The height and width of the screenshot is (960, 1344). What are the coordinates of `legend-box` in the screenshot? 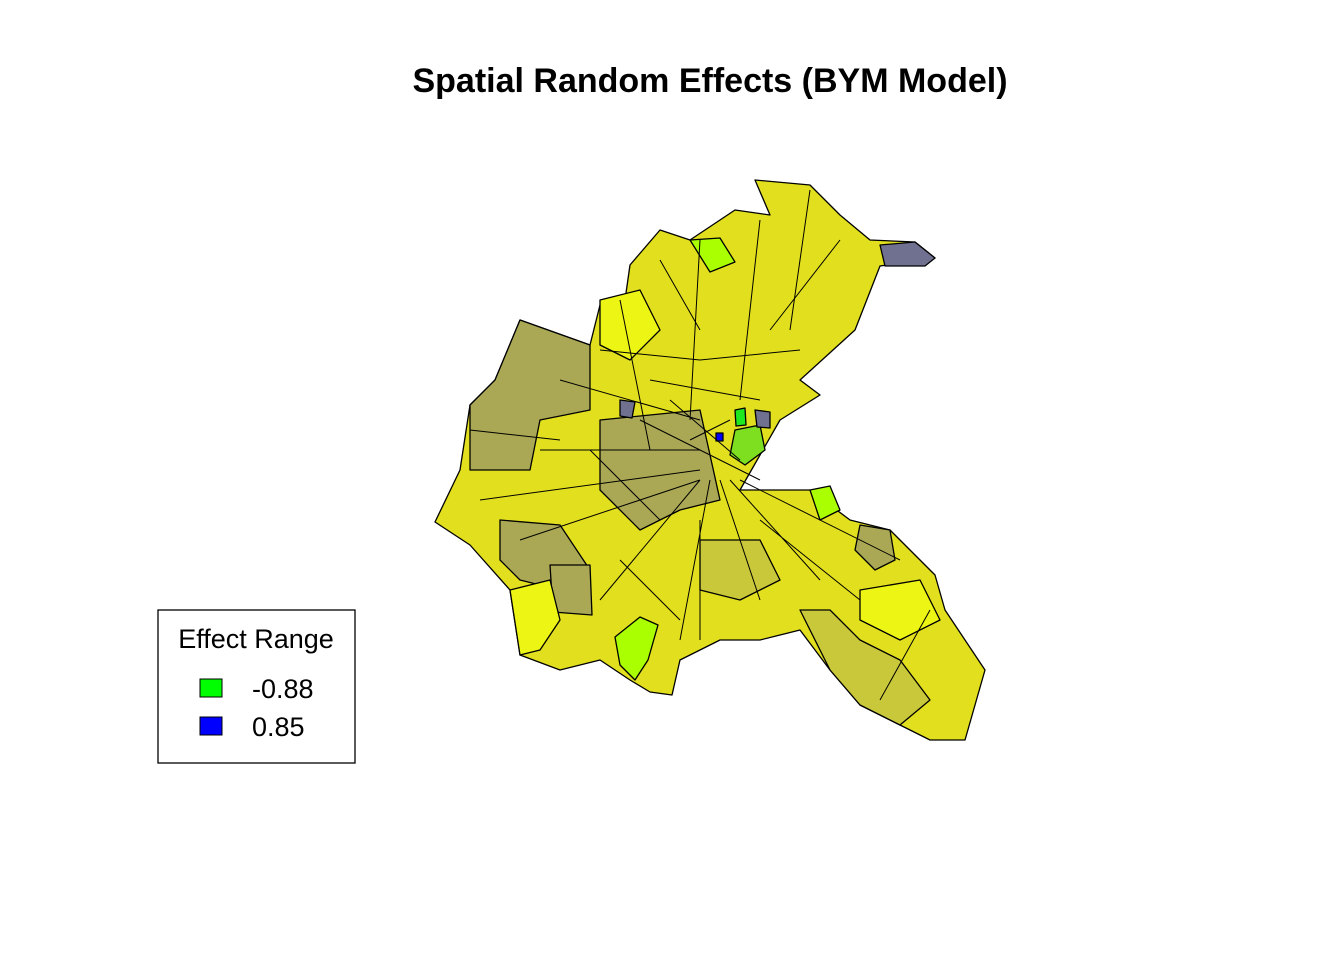 It's located at (256, 686).